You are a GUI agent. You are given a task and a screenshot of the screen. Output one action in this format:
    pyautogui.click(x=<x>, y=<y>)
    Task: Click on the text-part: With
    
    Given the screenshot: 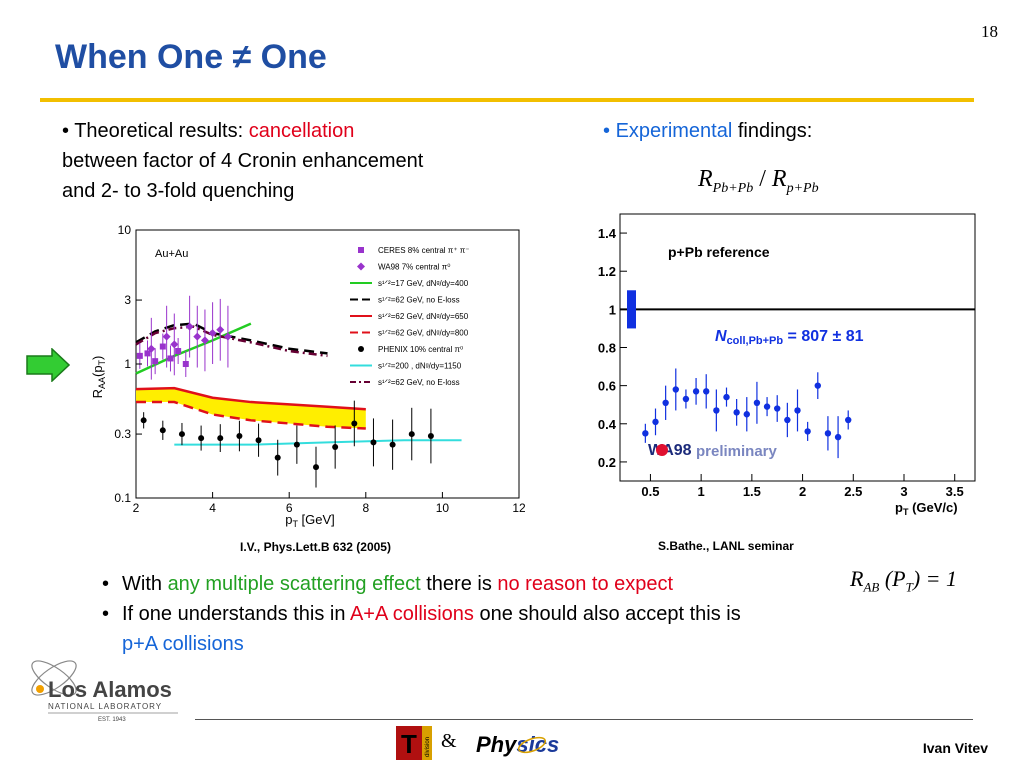 What is the action you would take?
    pyautogui.click(x=145, y=584)
    